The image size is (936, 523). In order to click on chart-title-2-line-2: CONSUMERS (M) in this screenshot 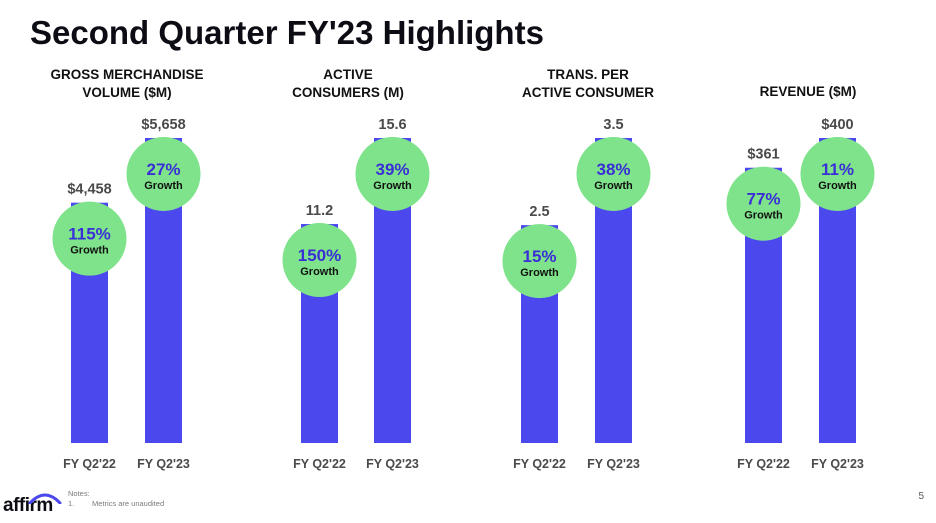, I will do `click(348, 92)`.